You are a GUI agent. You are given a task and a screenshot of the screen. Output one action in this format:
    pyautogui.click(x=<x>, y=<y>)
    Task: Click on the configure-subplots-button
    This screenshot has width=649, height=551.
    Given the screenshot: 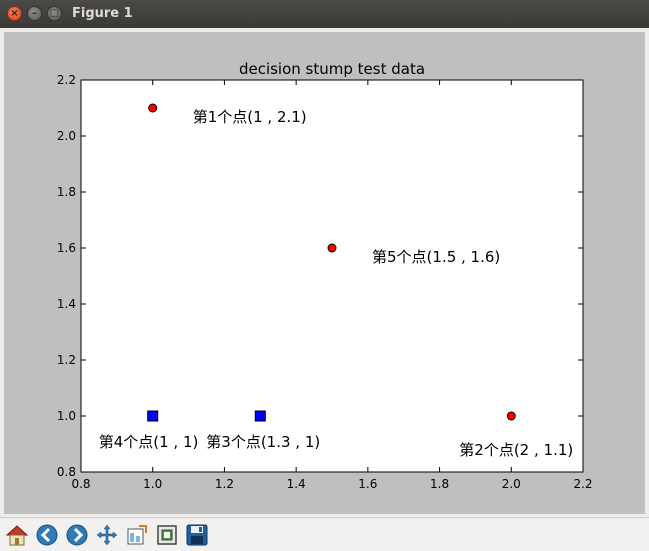 What is the action you would take?
    pyautogui.click(x=137, y=535)
    